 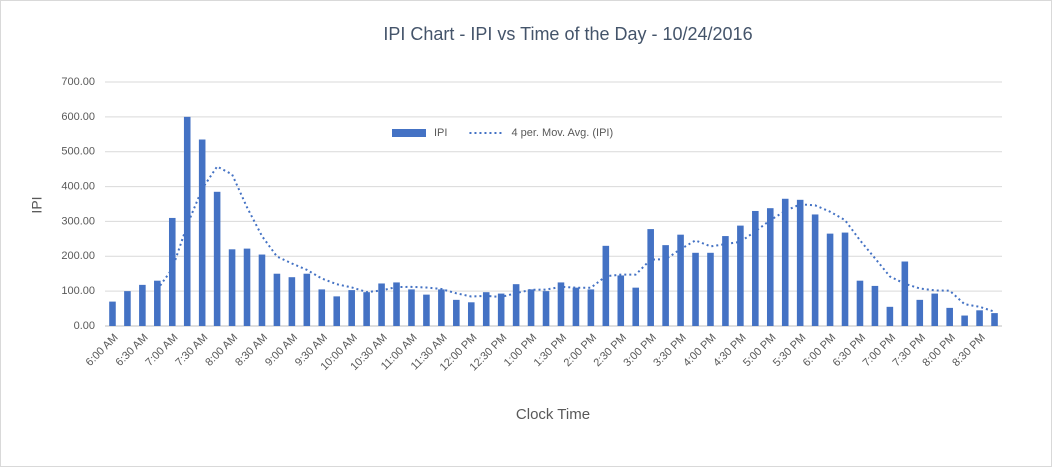 What do you see at coordinates (440, 133) in the screenshot?
I see `legend-label: IPI` at bounding box center [440, 133].